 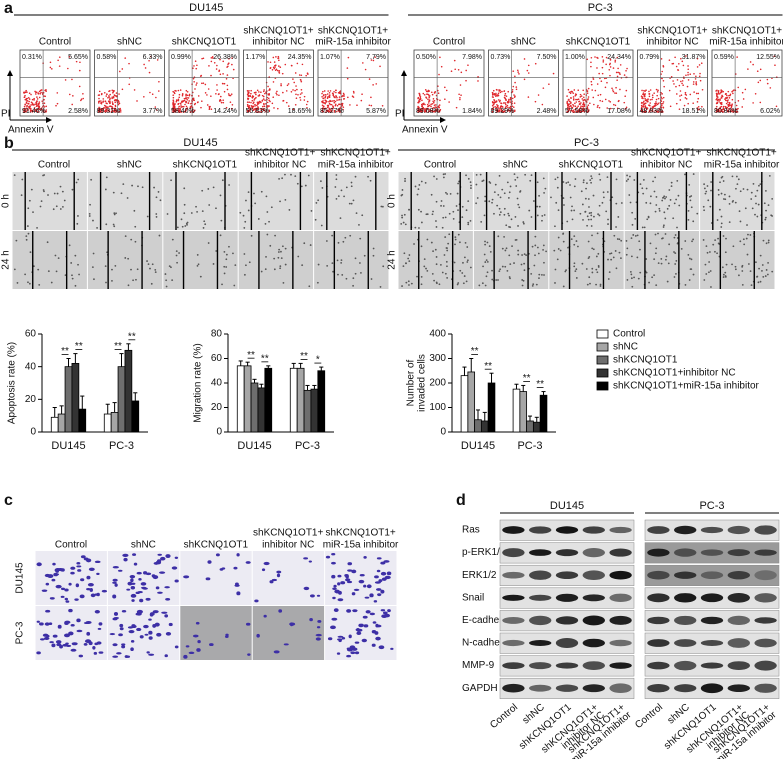 What do you see at coordinates (625, 347) in the screenshot?
I see `legend-label: shNC` at bounding box center [625, 347].